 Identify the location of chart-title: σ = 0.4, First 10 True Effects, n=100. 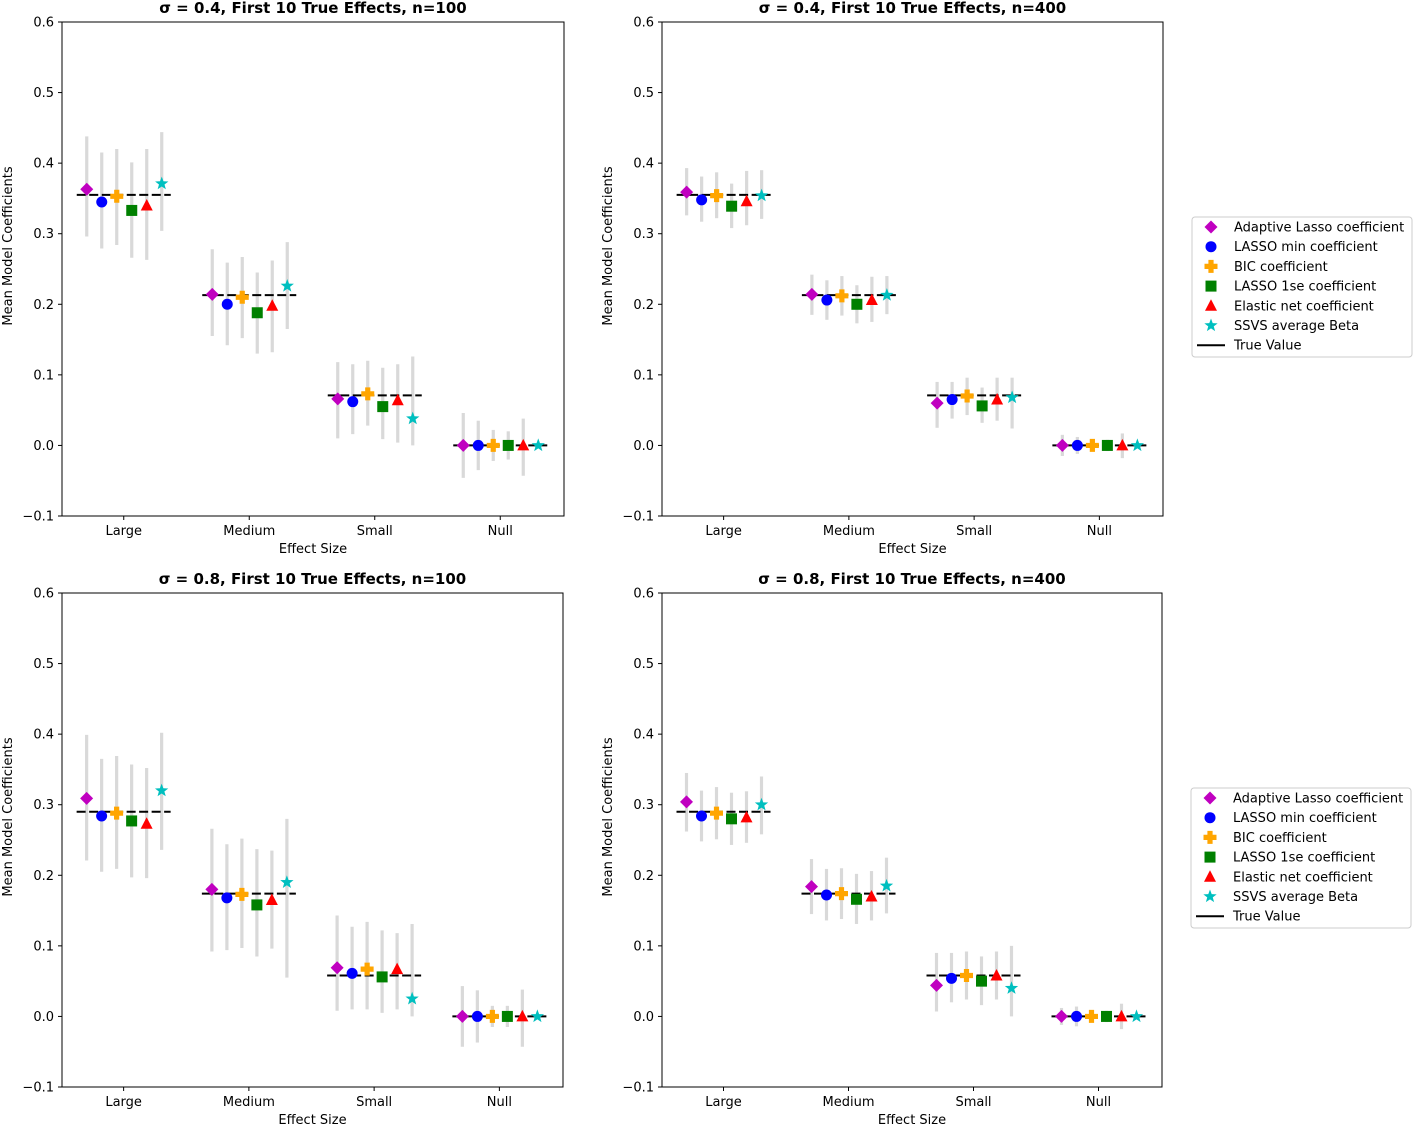
(313, 8).